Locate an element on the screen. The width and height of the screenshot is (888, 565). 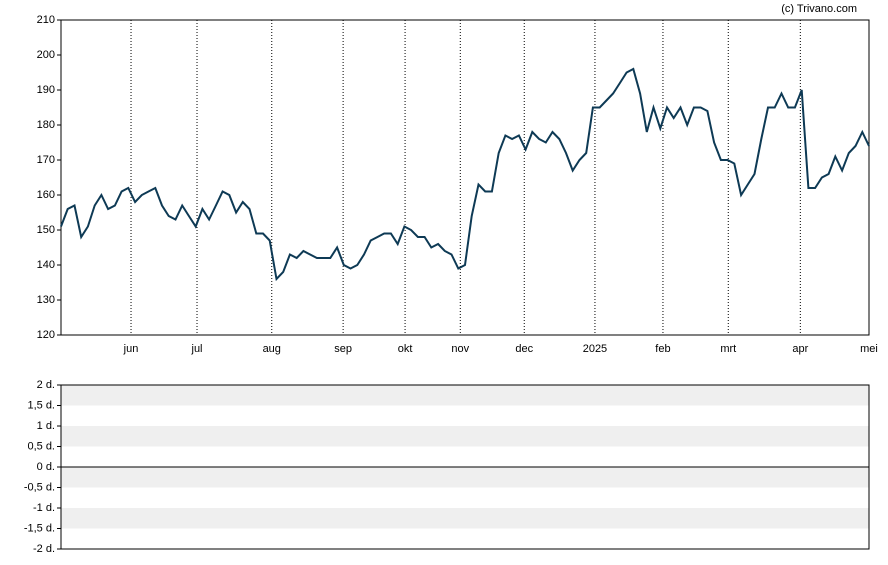
y-tick-label: 200 is located at coordinates (46, 55).